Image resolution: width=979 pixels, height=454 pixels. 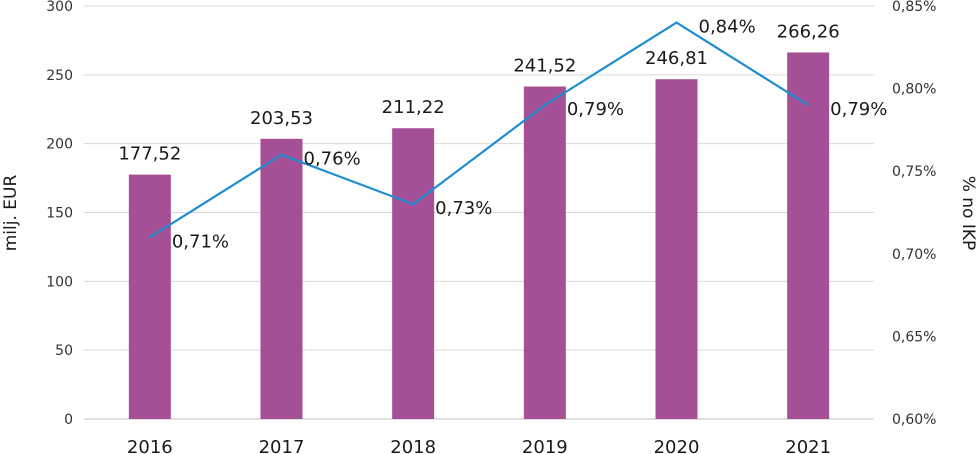 I want to click on y-tick-label: 100, so click(x=59, y=282).